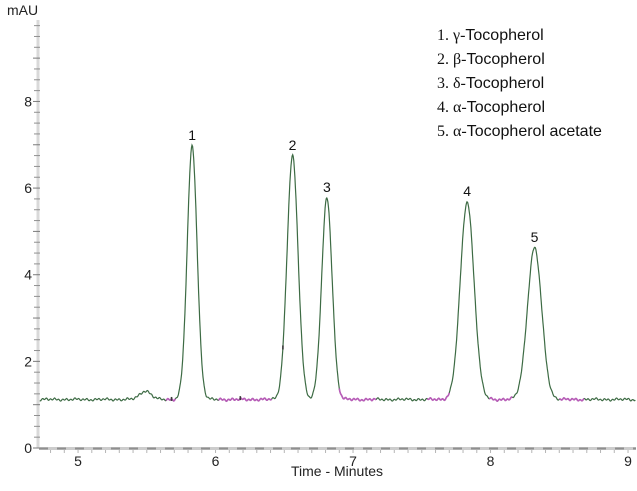  I want to click on legend-item-prefix: 4. α-, so click(452, 107).